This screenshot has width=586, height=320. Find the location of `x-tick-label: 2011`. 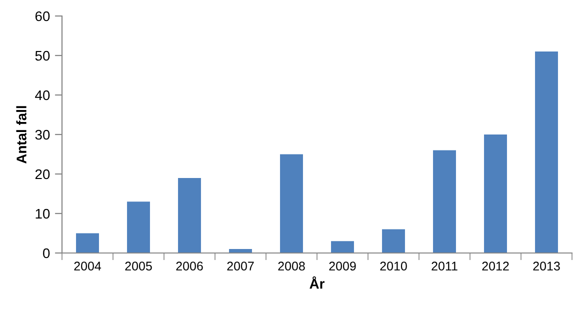

x-tick-label: 2011 is located at coordinates (445, 266).